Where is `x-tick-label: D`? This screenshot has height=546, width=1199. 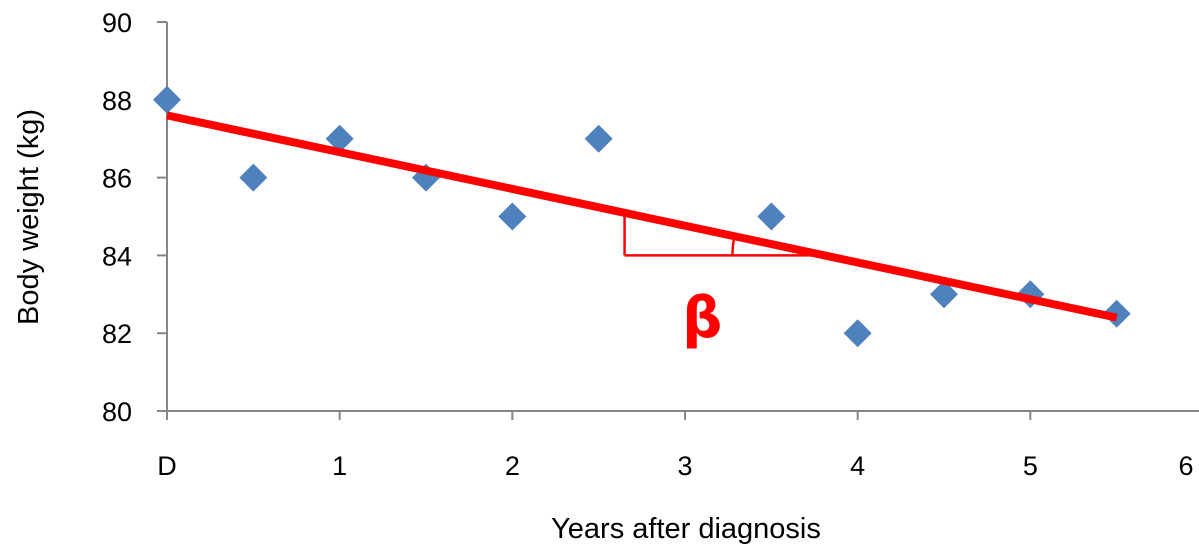
x-tick-label: D is located at coordinates (167, 466).